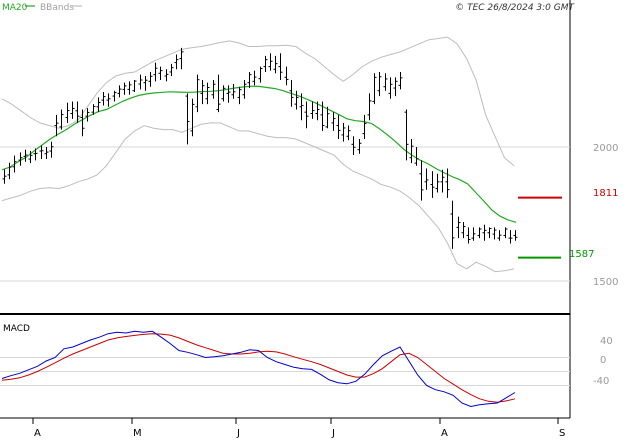 The width and height of the screenshot is (627, 440). I want to click on macd-tick-neg40: -40, so click(601, 381).